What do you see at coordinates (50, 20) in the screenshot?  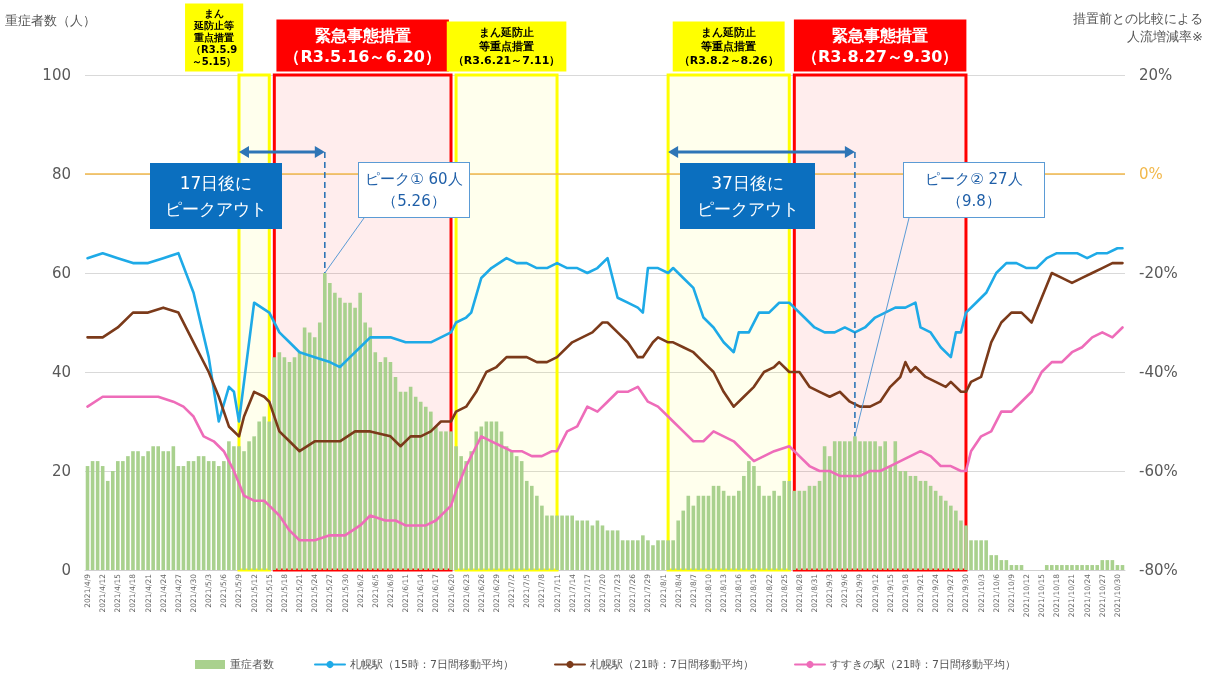 I see `y-axis-title: 重症者数（人）` at bounding box center [50, 20].